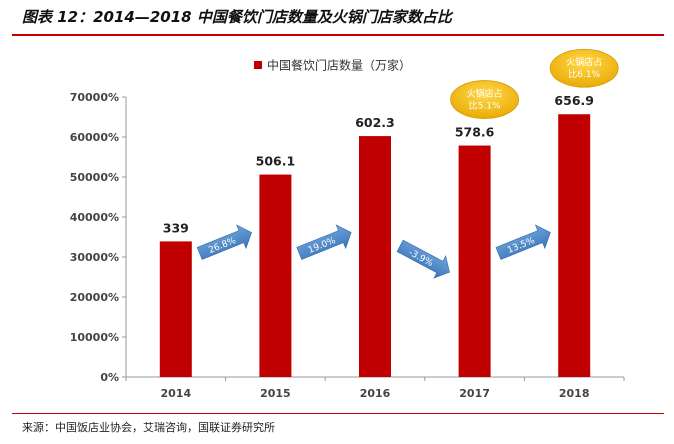 Image resolution: width=674 pixels, height=444 pixels. Describe the element at coordinates (375, 122) in the screenshot. I see `value-label: 602.3` at that location.